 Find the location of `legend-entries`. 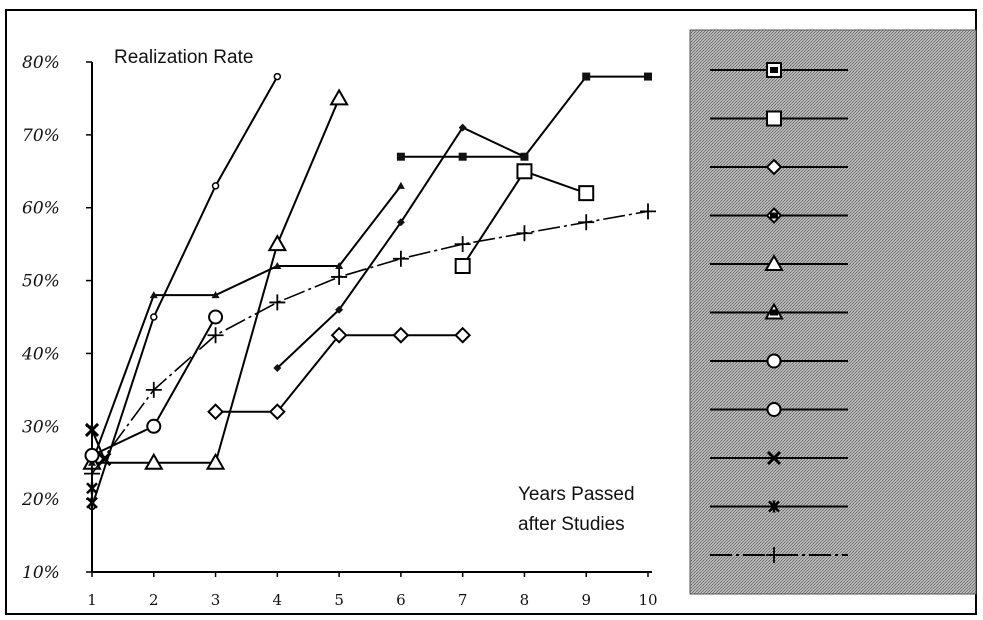

legend-entries is located at coordinates (779, 312).